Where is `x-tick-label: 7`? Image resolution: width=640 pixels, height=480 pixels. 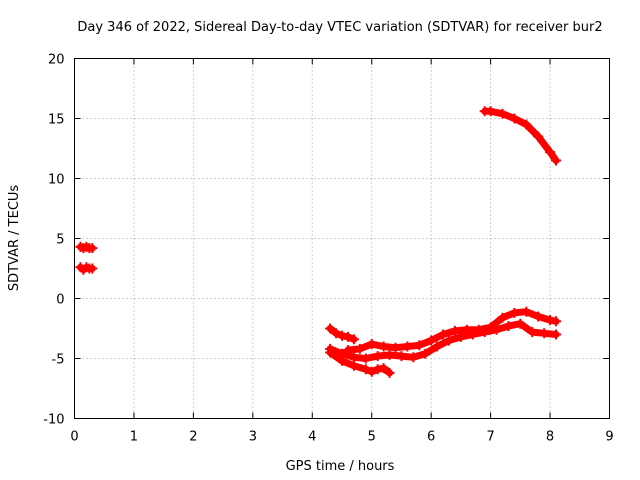
x-tick-label: 7 is located at coordinates (490, 437).